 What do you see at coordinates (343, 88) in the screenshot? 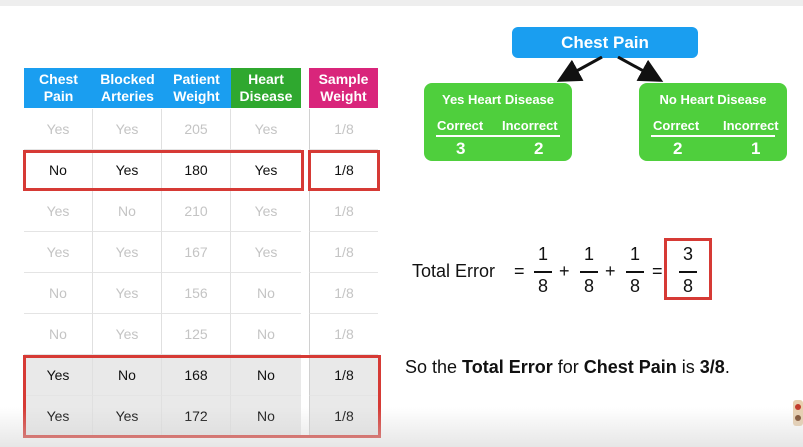
I see `header-sample-weight: Sample Weight` at bounding box center [343, 88].